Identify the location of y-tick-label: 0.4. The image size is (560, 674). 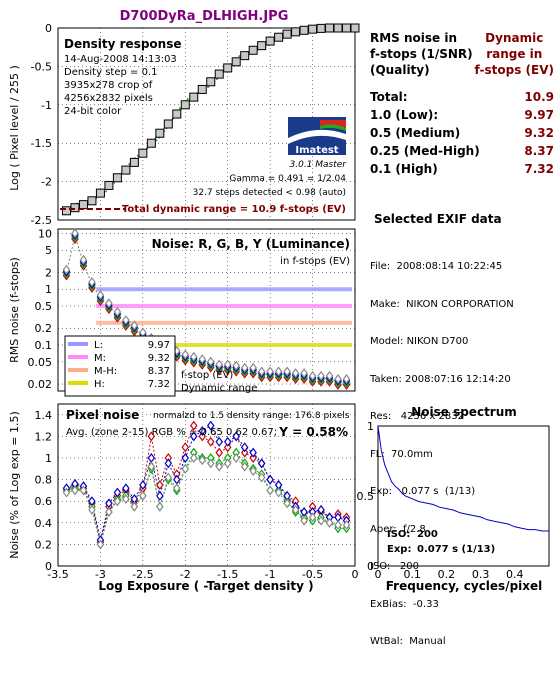
(44, 523).